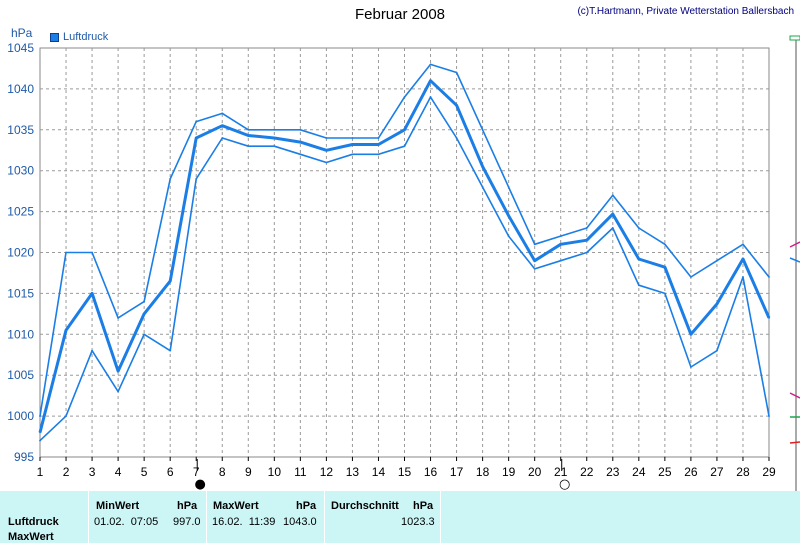 Image resolution: width=800 pixels, height=543 pixels. Describe the element at coordinates (20, 89) in the screenshot. I see `y-tick-label: 1040` at that location.